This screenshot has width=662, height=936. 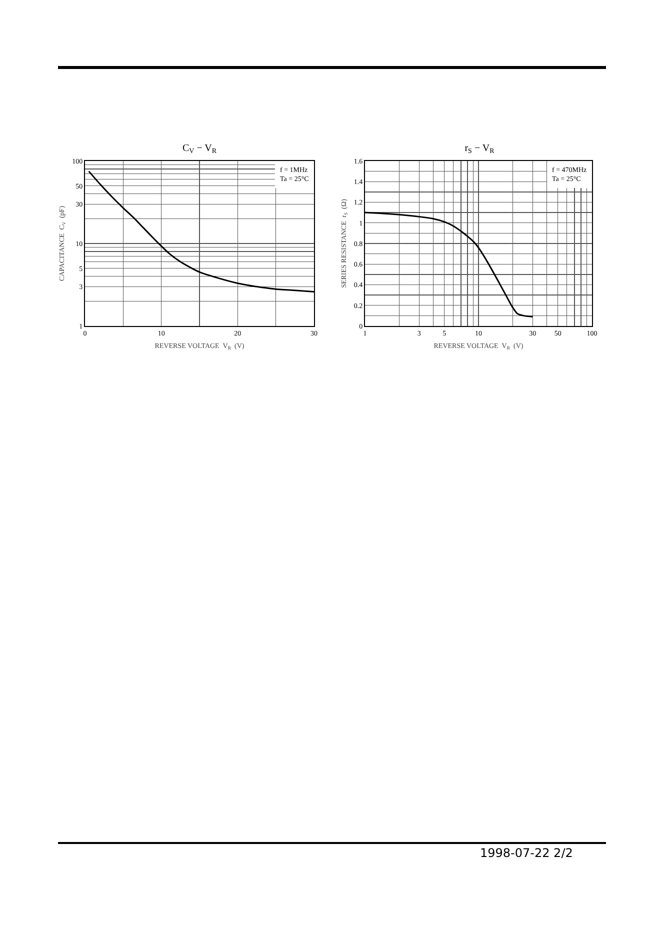 What do you see at coordinates (199, 149) in the screenshot?
I see `chart-title: C$_{V}$ − V$_{R}$` at bounding box center [199, 149].